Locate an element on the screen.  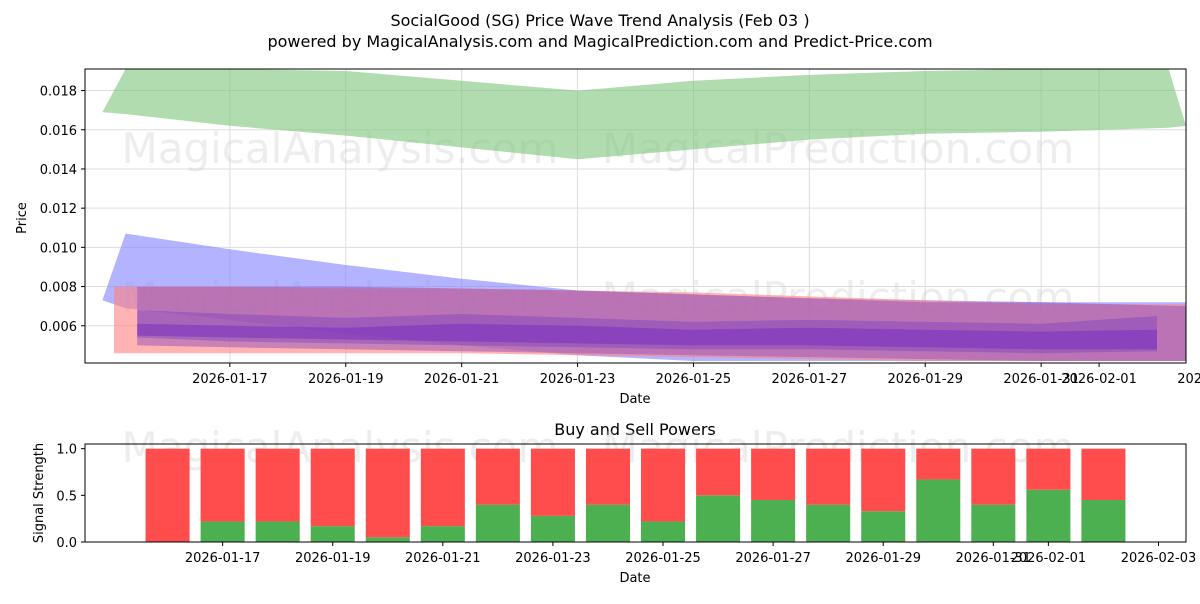
buy-sell-x-tick-label: 2026-01-29 is located at coordinates (883, 558).